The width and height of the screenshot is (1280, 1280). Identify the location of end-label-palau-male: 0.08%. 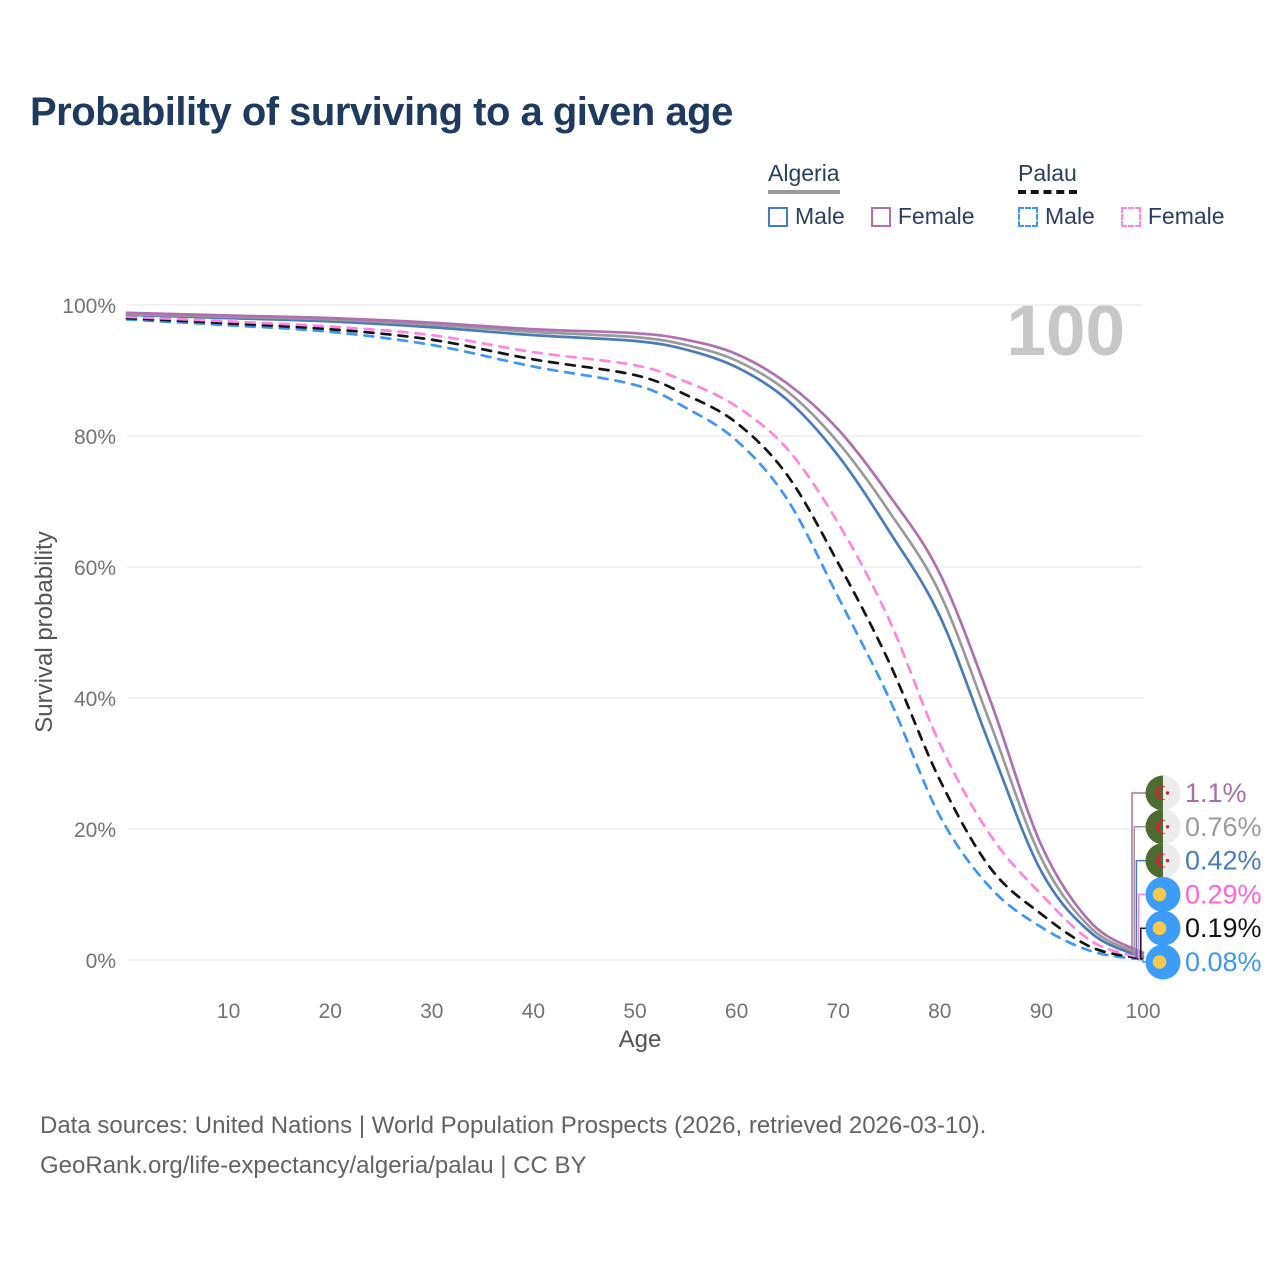
(1223, 962).